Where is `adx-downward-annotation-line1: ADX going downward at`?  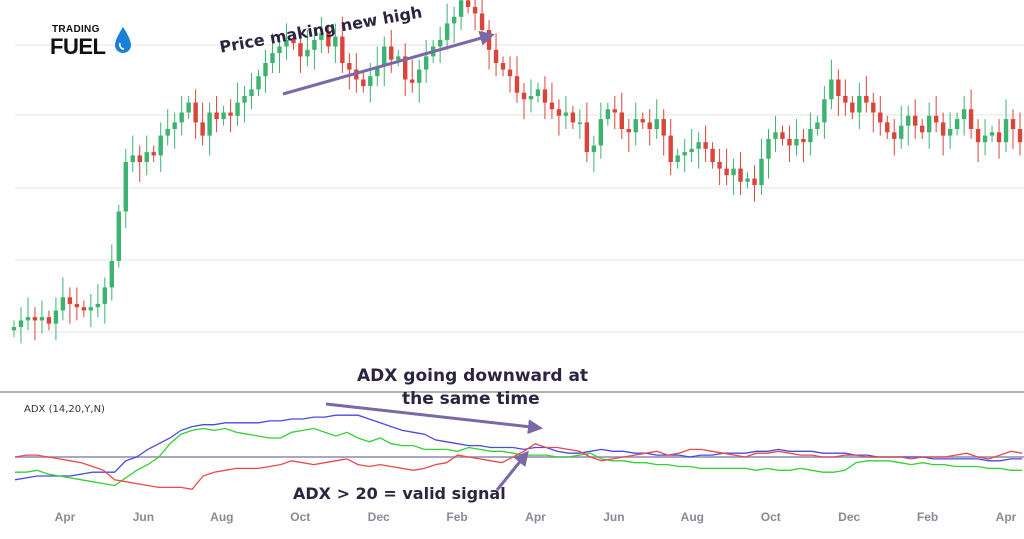 adx-downward-annotation-line1: ADX going downward at is located at coordinates (473, 376).